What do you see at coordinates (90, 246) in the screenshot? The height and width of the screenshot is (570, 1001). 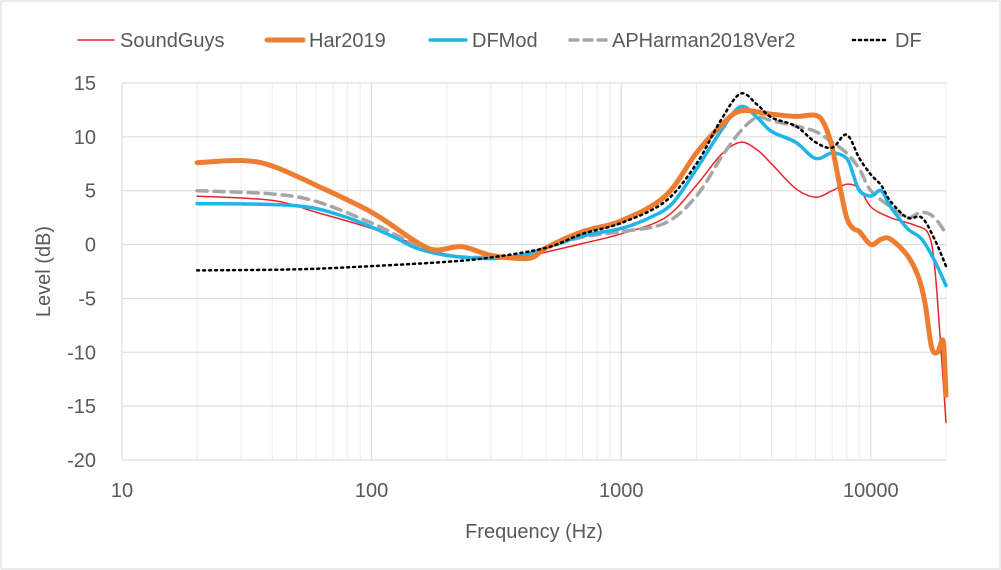 I see `y-tick-label: 0` at bounding box center [90, 246].